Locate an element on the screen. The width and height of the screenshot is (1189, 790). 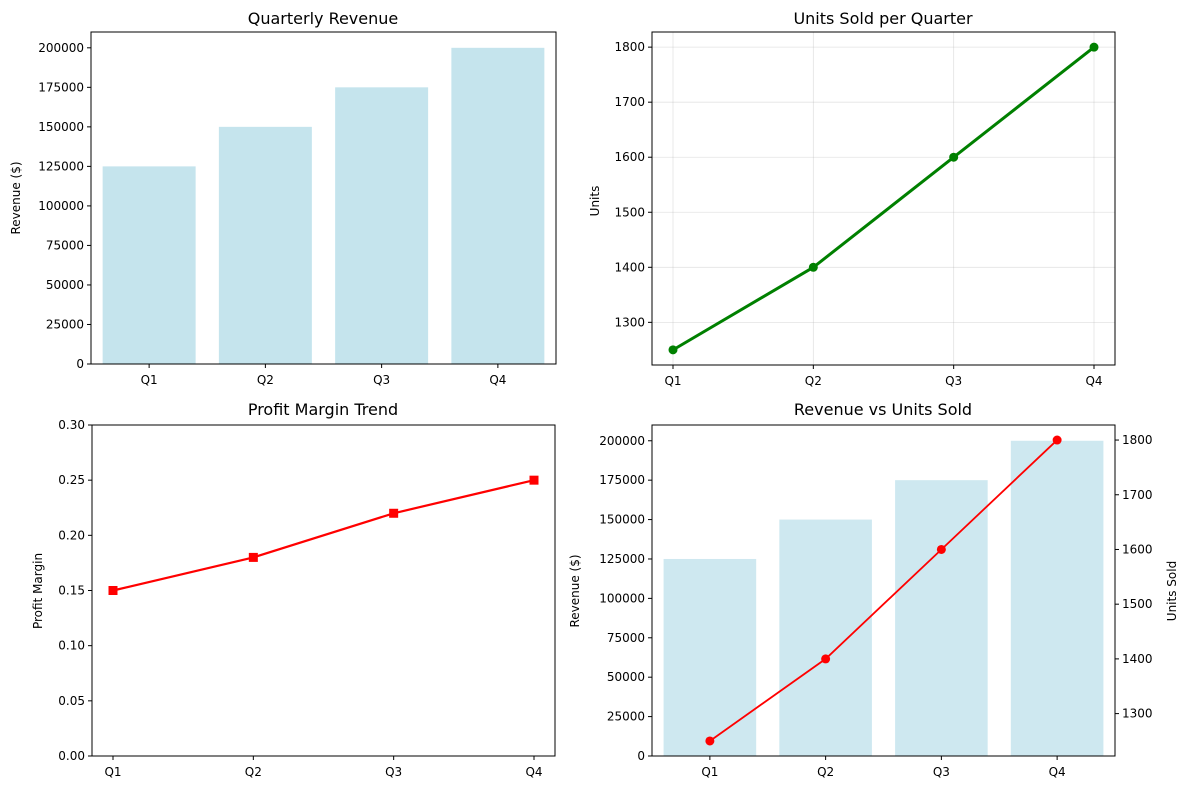
y-tick-label: 0.15 is located at coordinates (71, 591).